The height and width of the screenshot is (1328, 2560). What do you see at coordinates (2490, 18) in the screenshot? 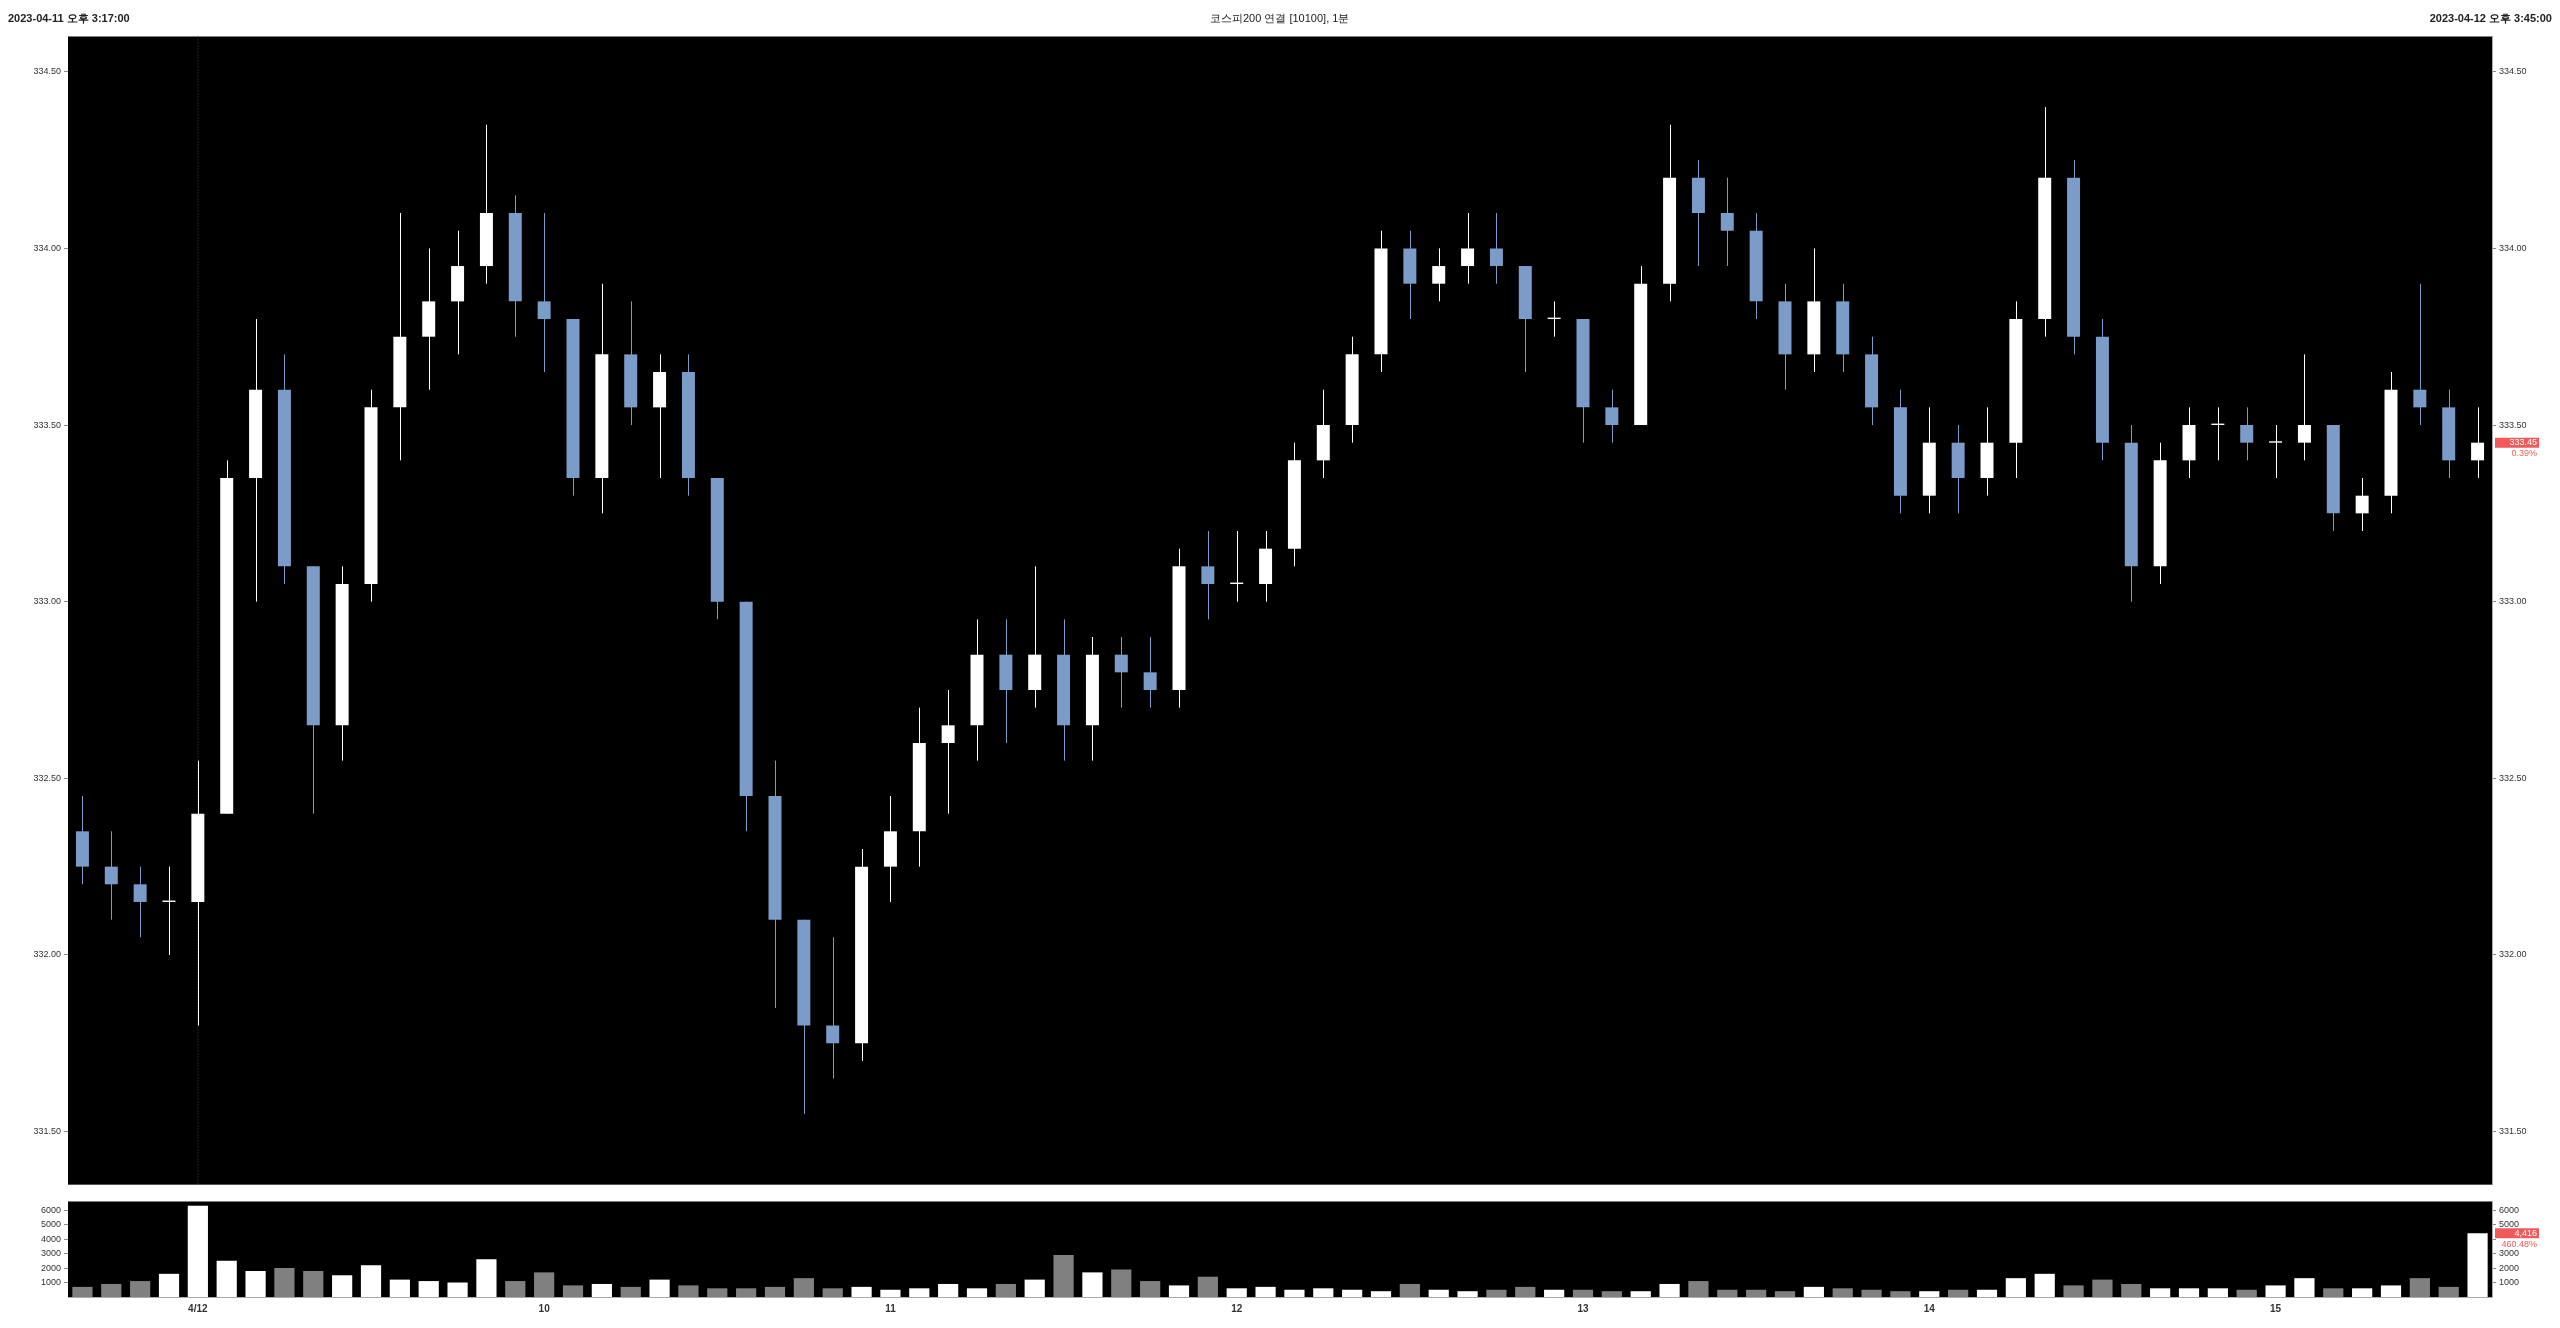
I see `text: 2023-04-12 오후 3:45:00` at bounding box center [2490, 18].